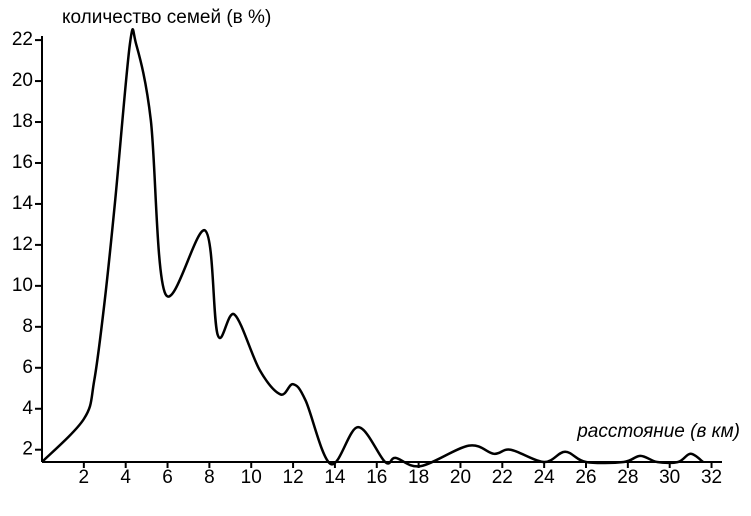 This screenshot has width=751, height=516. Describe the element at coordinates (27, 367) in the screenshot. I see `y-tick-label: 6` at that location.